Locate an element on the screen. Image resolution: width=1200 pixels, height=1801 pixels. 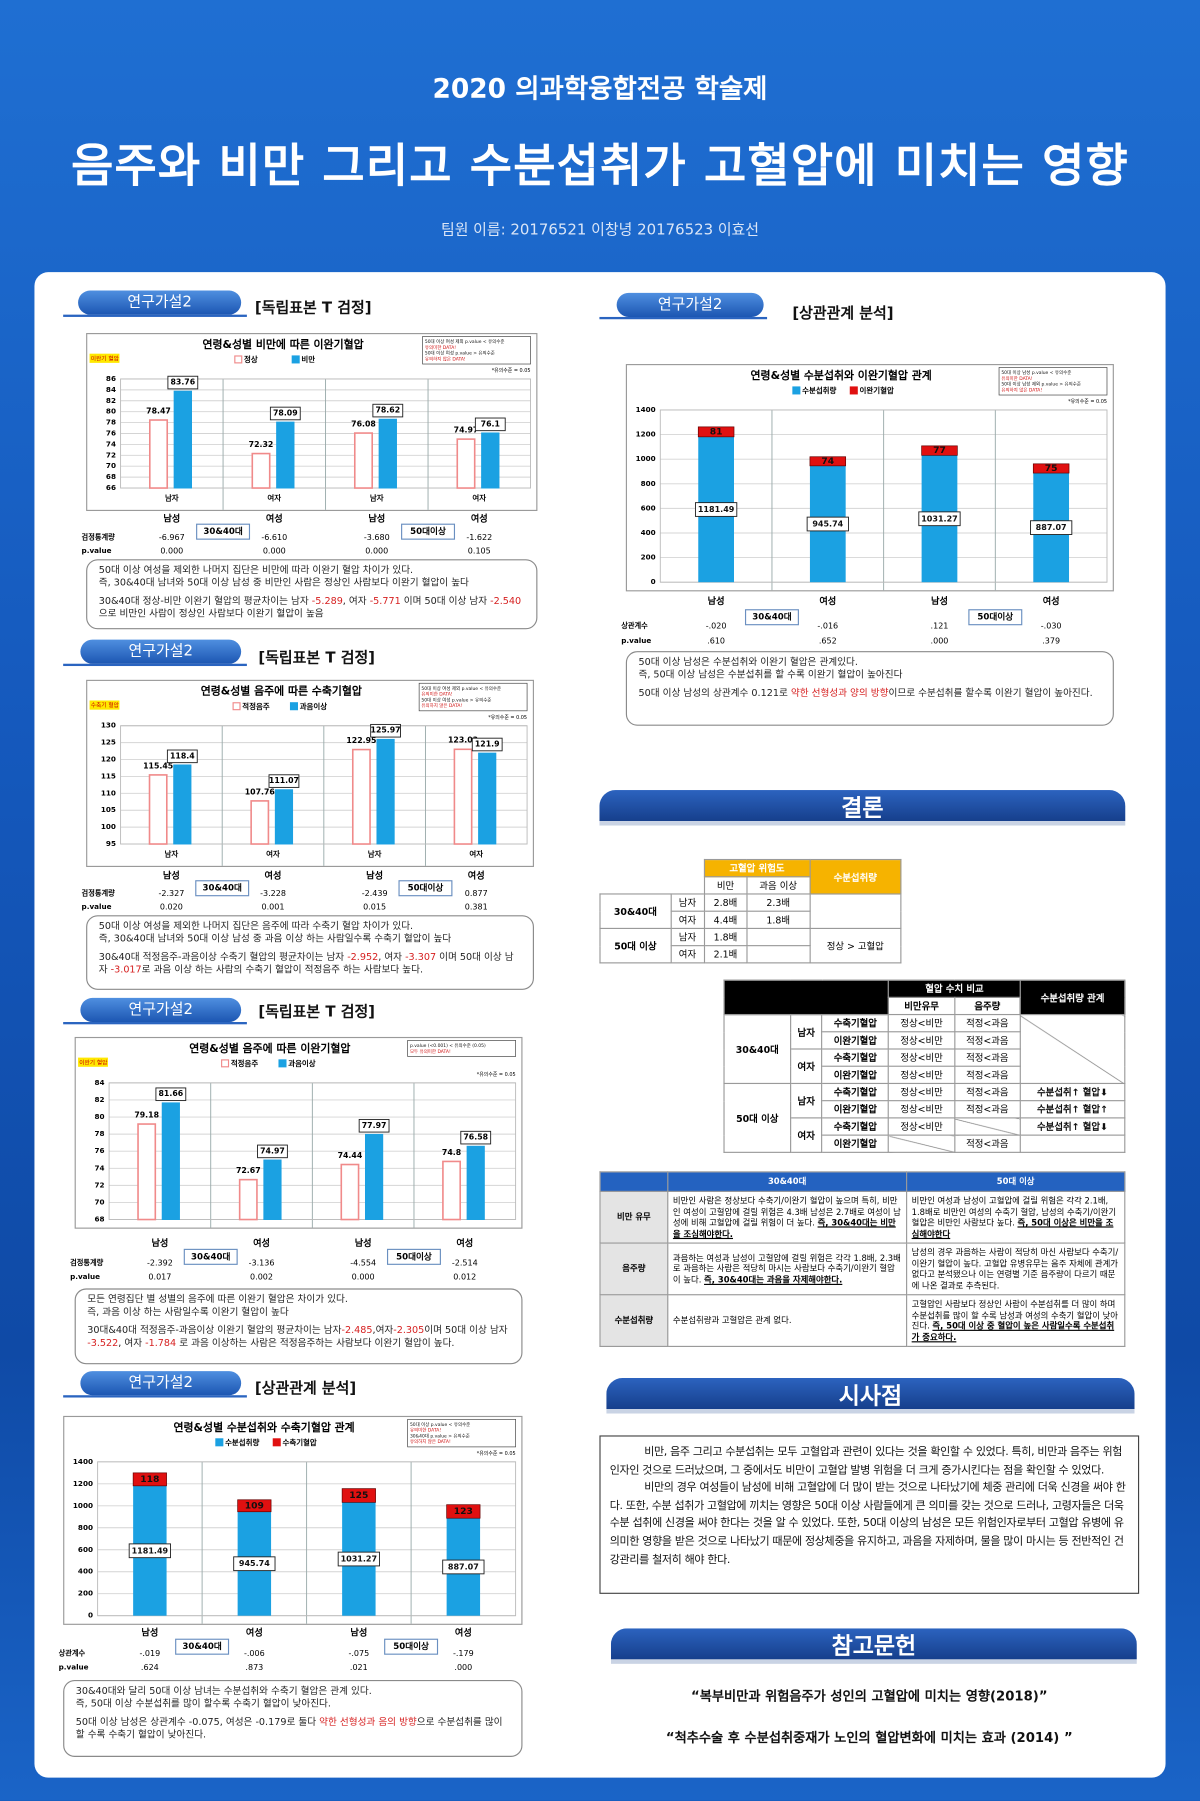
obesity-cell is located at coordinates (922, 1143).